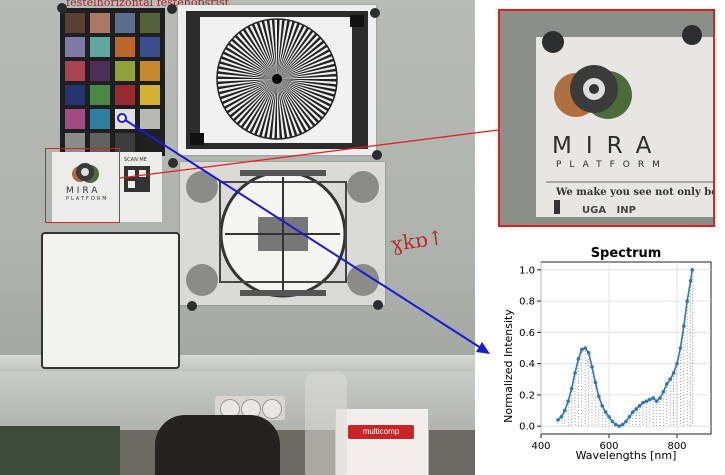  I want to click on resolution-test-chart, so click(282, 233).